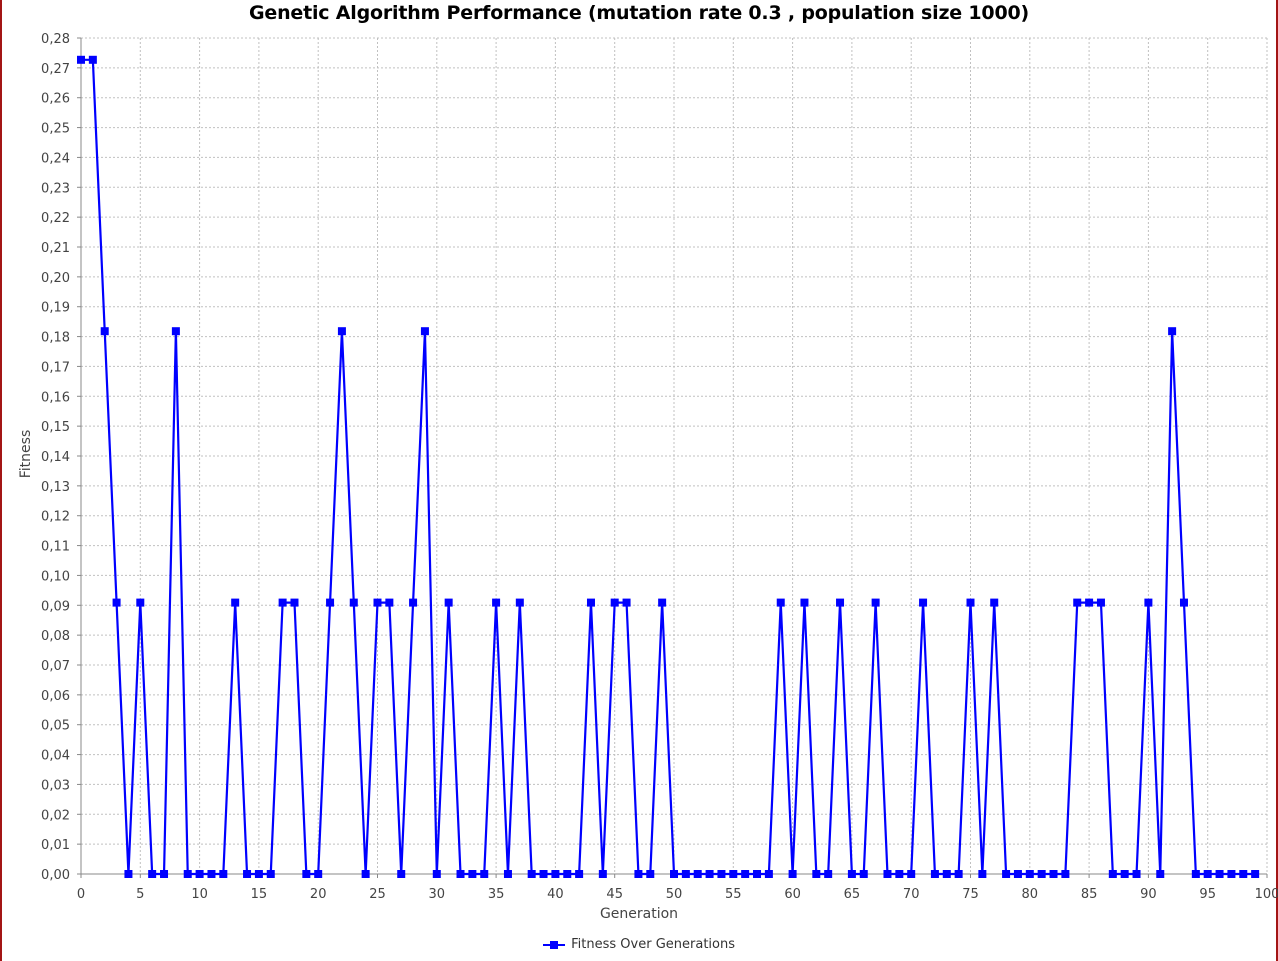 This screenshot has height=961, width=1278. Describe the element at coordinates (1089, 894) in the screenshot. I see `x-tick-label: 85` at that location.